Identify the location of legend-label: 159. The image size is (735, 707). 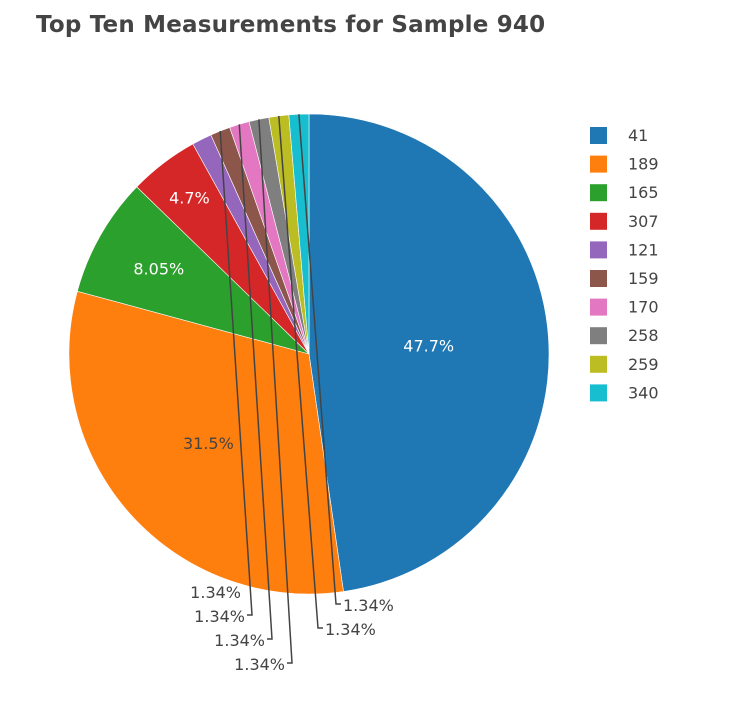
(643, 278).